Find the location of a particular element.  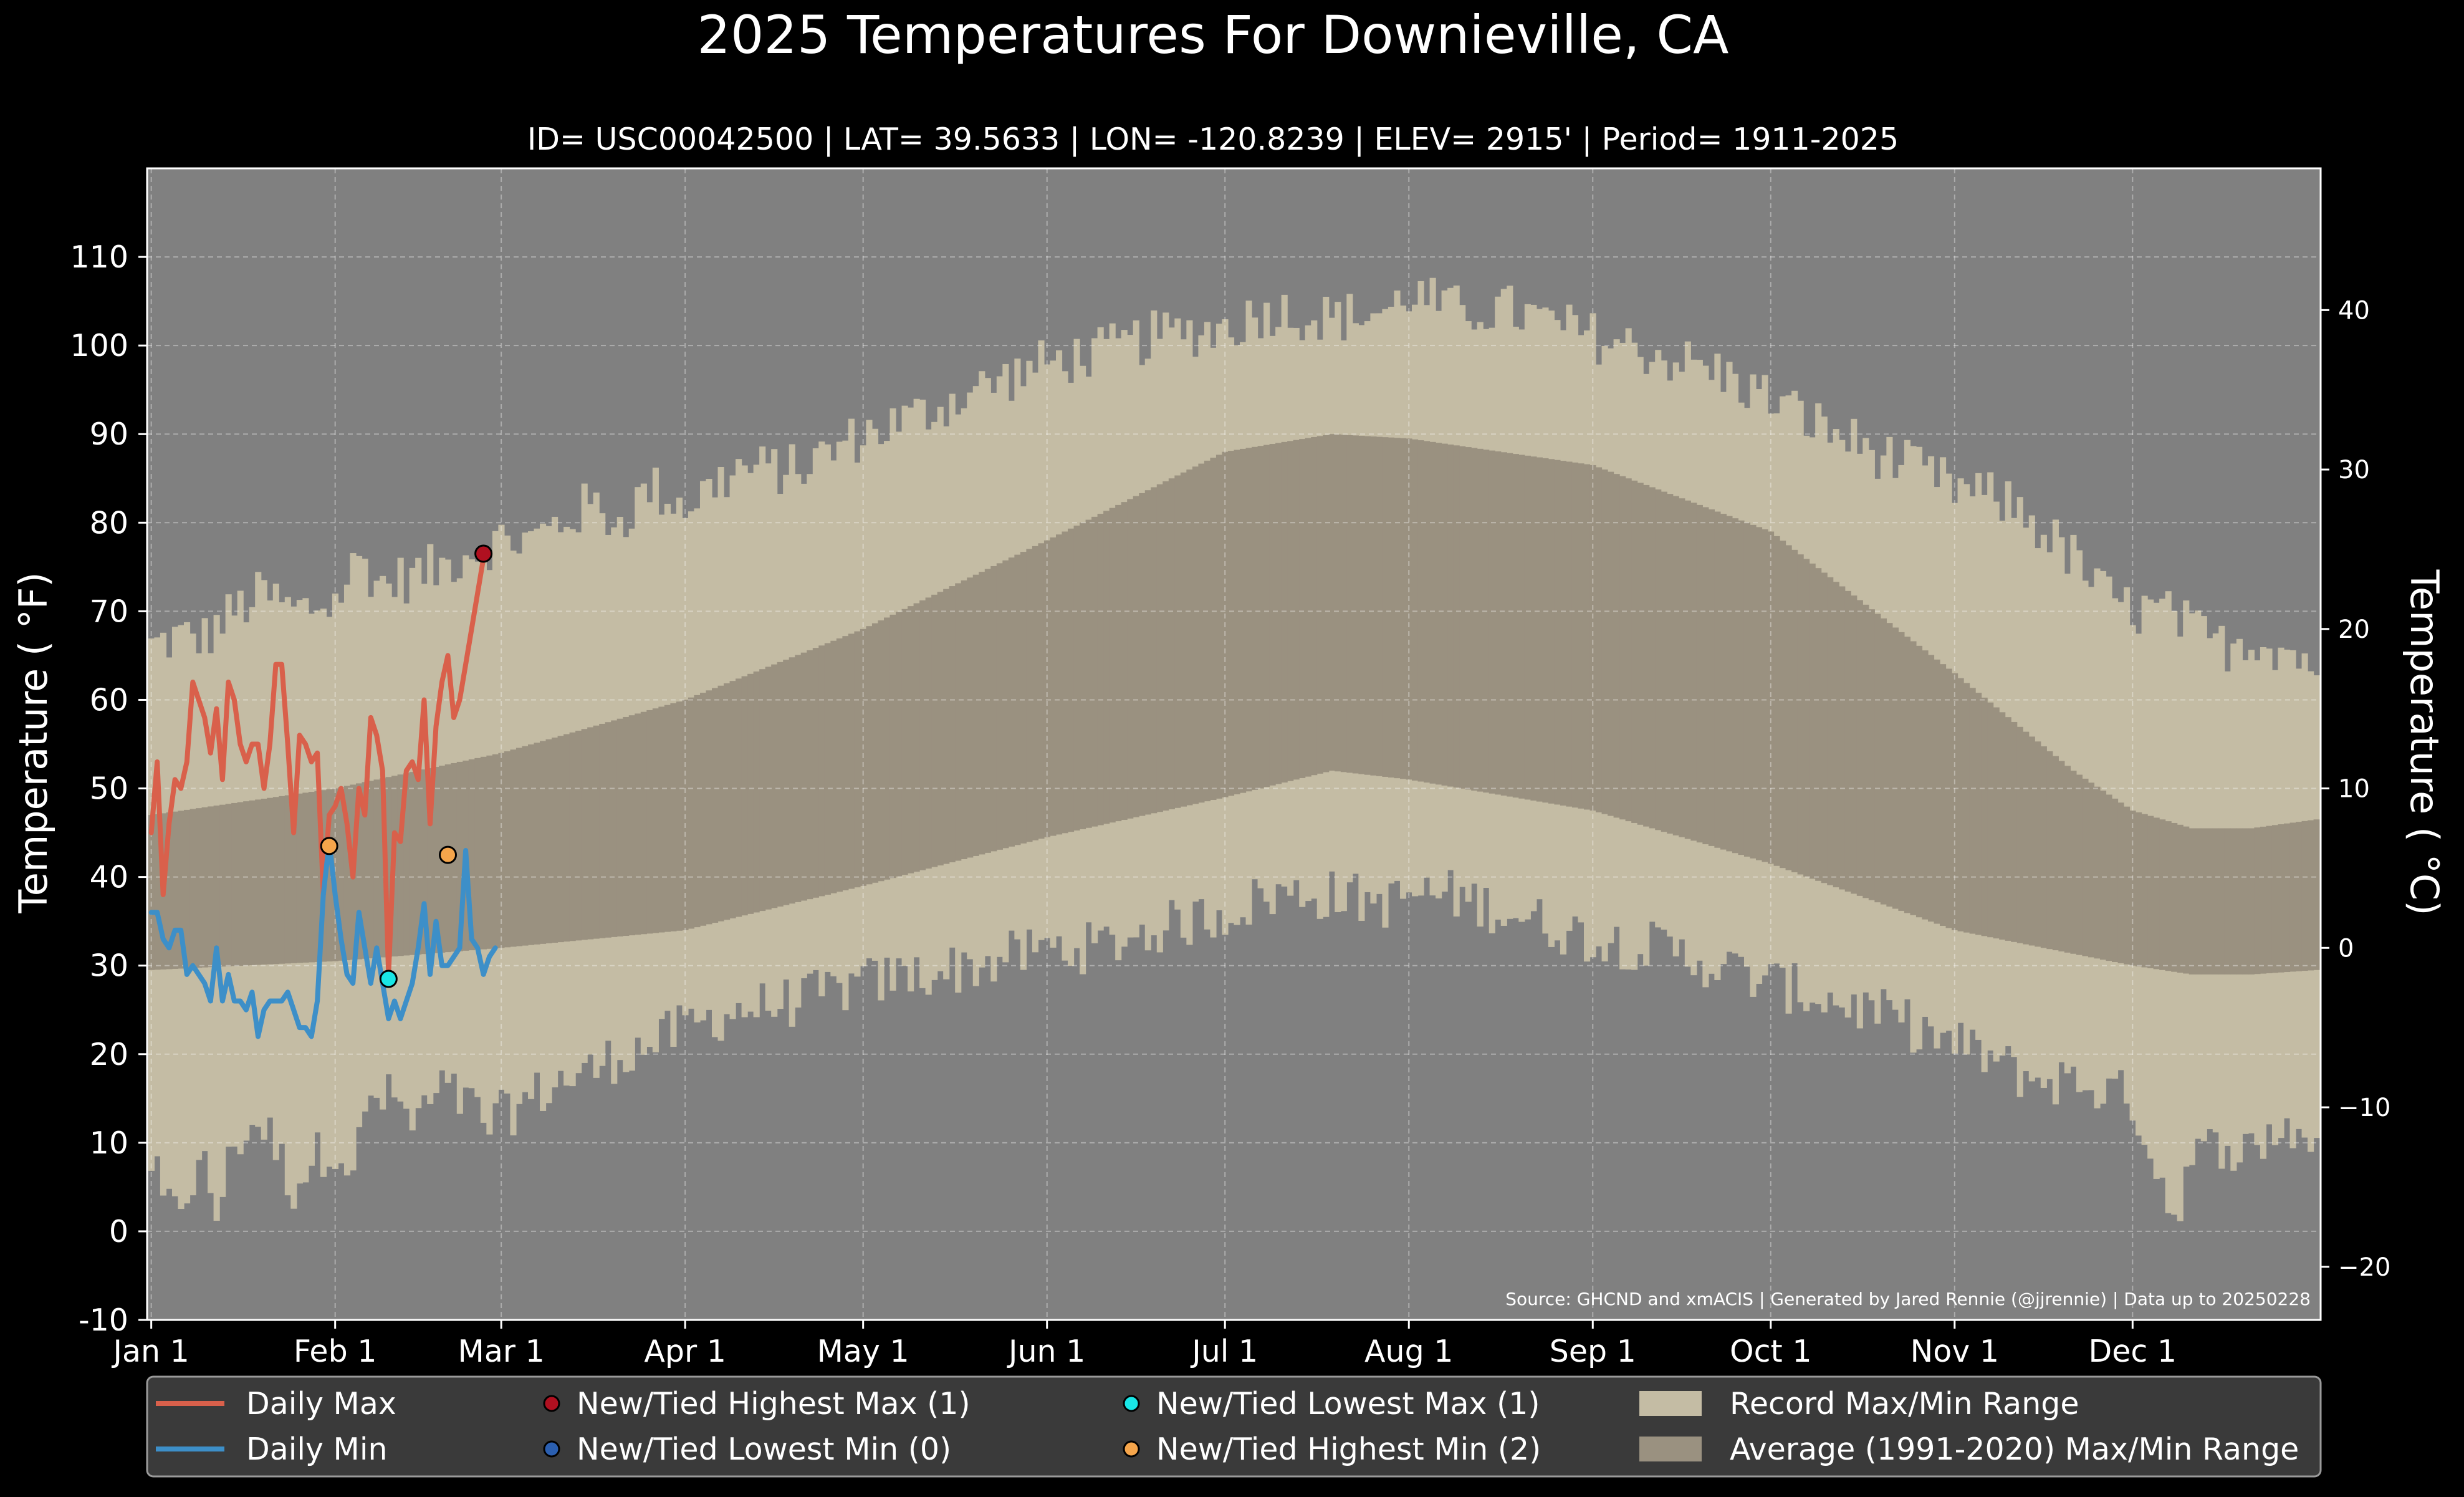

x-tick-label: Aug 1 is located at coordinates (1408, 1351).